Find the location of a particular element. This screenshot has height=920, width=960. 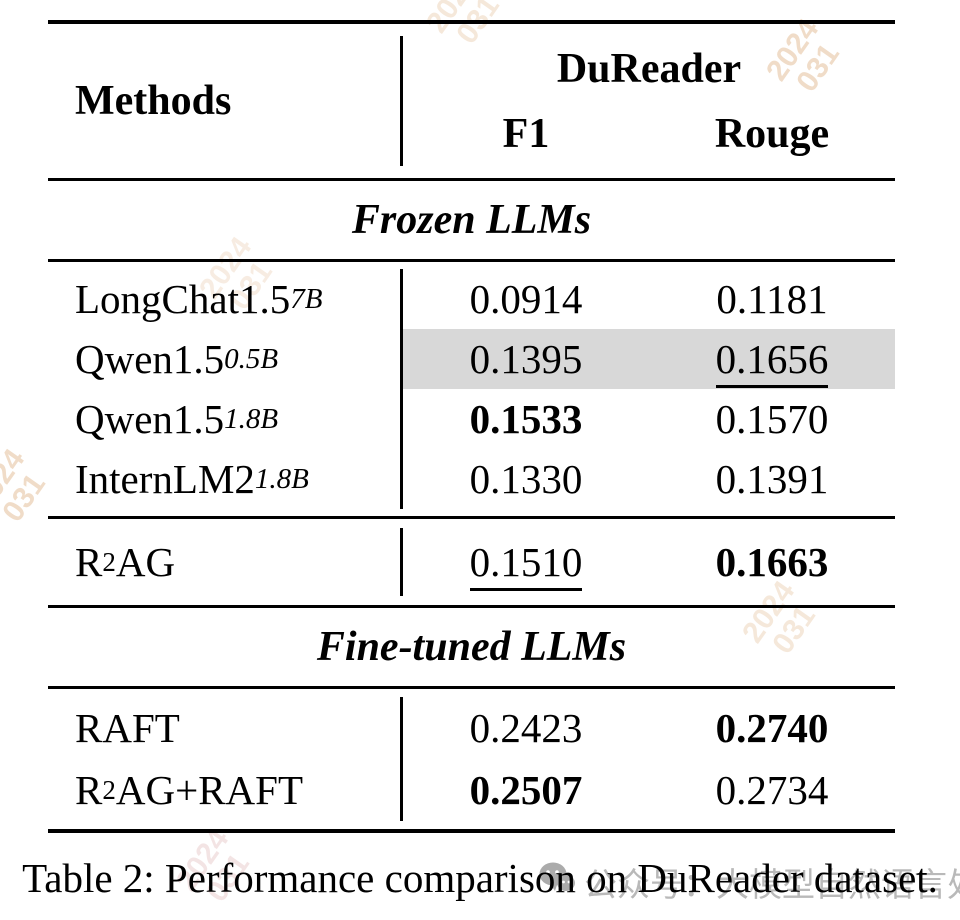

methods-column-header: Methods is located at coordinates (153, 101).